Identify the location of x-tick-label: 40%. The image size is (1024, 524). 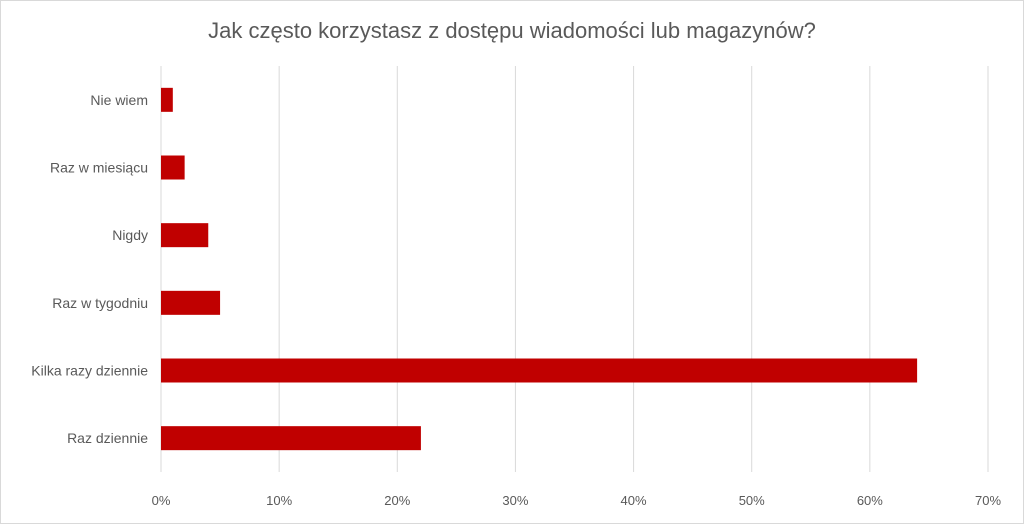
(634, 500).